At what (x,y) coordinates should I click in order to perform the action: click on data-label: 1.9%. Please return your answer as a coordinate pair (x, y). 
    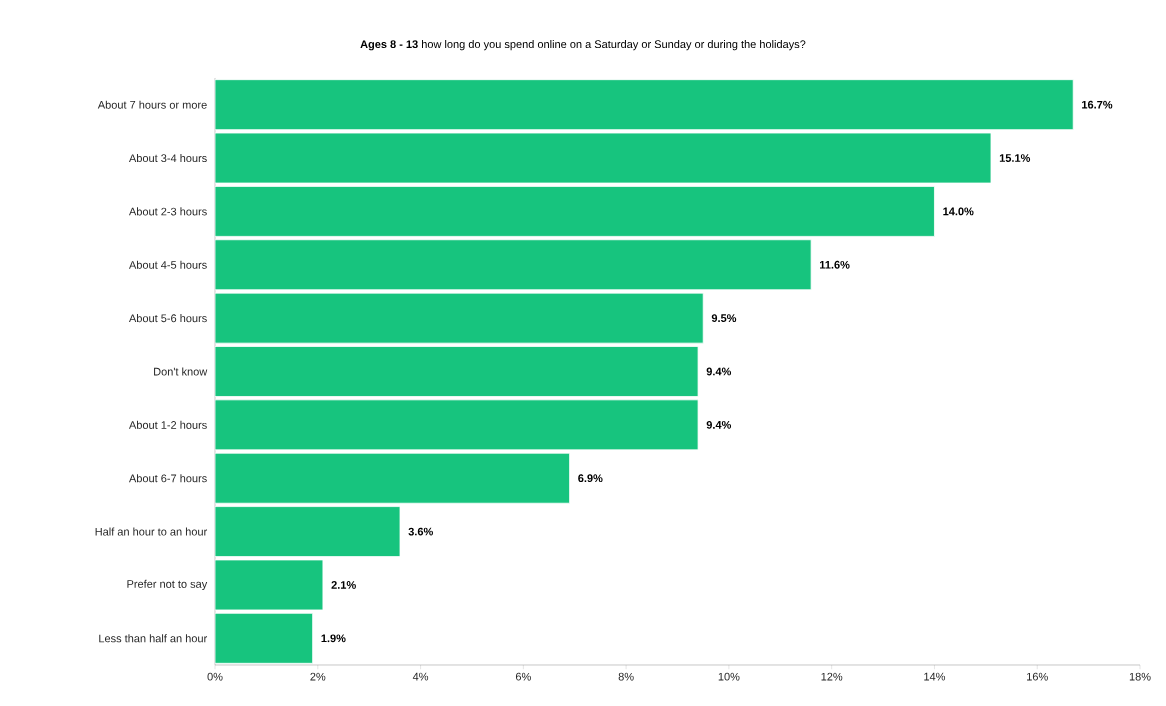
    Looking at the image, I should click on (333, 638).